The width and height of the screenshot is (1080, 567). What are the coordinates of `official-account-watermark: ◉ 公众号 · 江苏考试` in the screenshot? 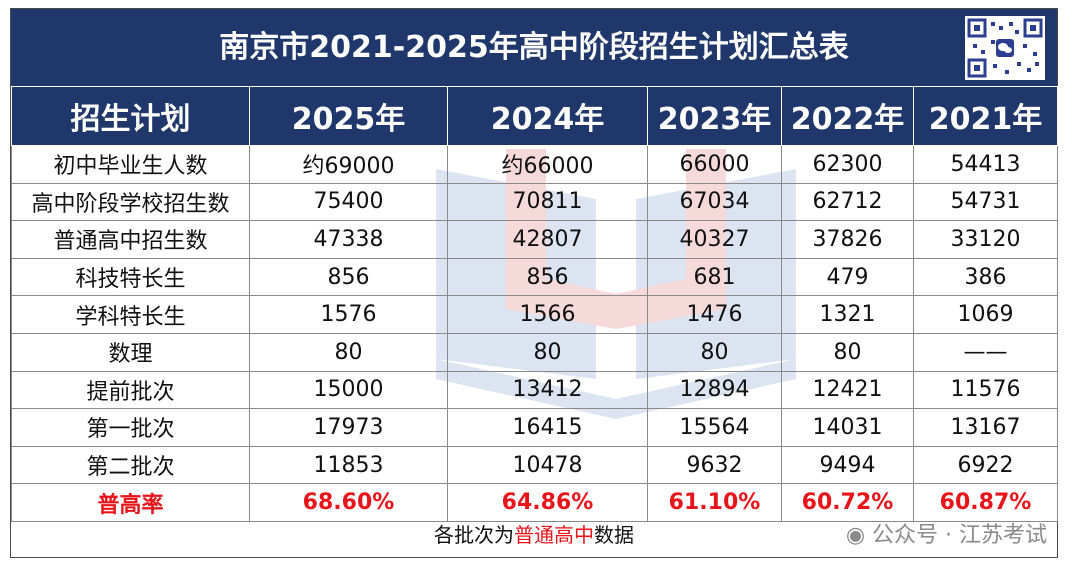 It's located at (946, 535).